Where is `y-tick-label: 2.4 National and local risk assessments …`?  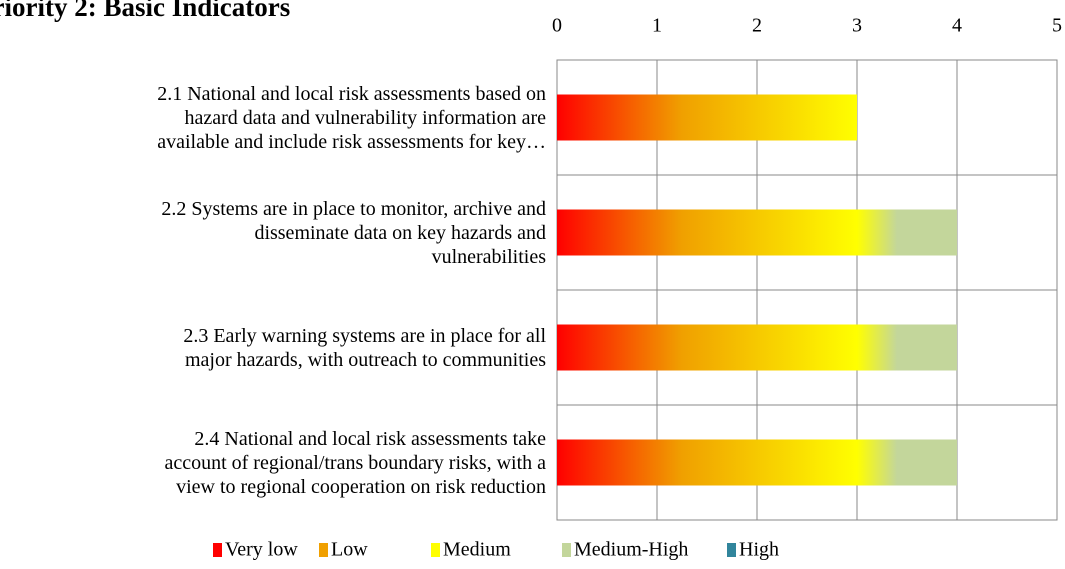 y-tick-label: 2.4 National and local risk assessments … is located at coordinates (355, 462).